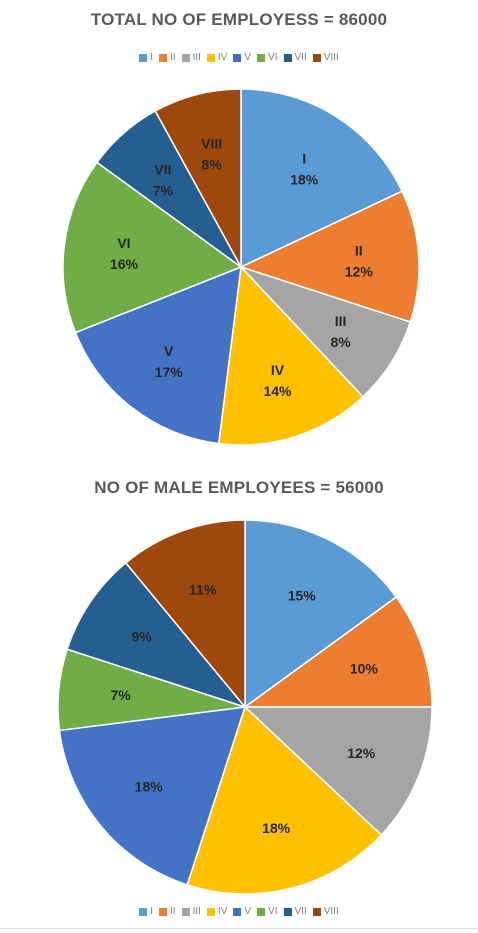 This screenshot has width=478, height=933. What do you see at coordinates (239, 928) in the screenshot?
I see `divider` at bounding box center [239, 928].